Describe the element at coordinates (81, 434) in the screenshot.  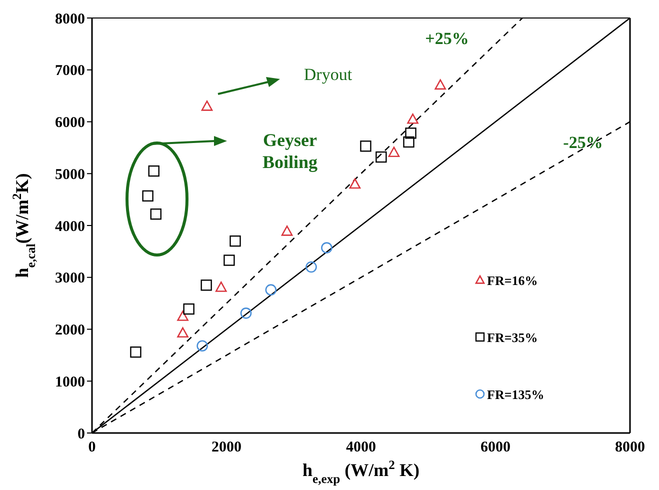
I see `y-tick-label: 0` at that location.